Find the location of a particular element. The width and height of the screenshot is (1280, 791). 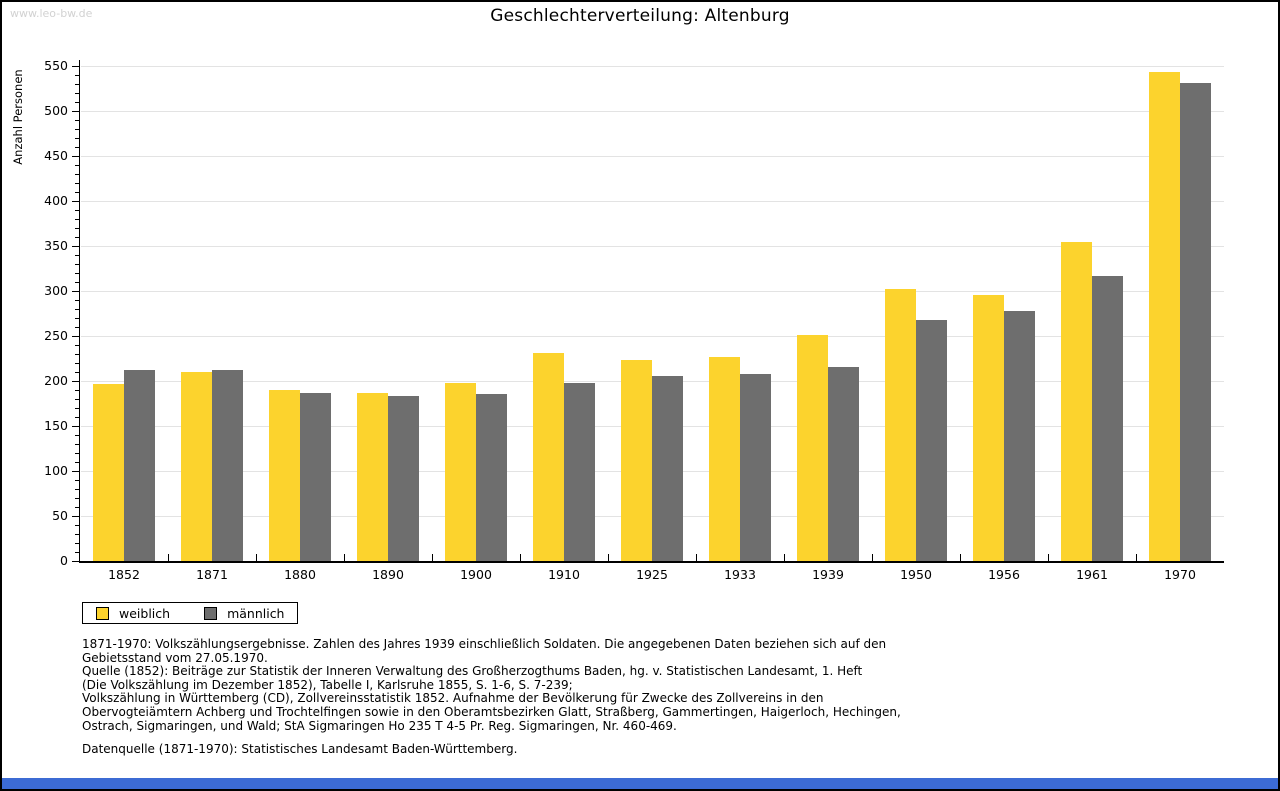

chart-legend: weiblich männlich is located at coordinates (190, 613).